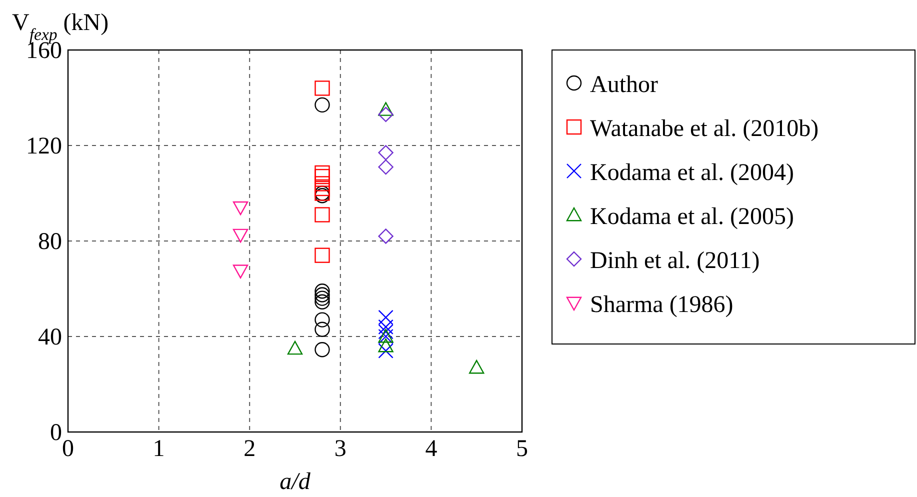 The width and height of the screenshot is (917, 497). I want to click on x-tick-label: 3, so click(340, 449).